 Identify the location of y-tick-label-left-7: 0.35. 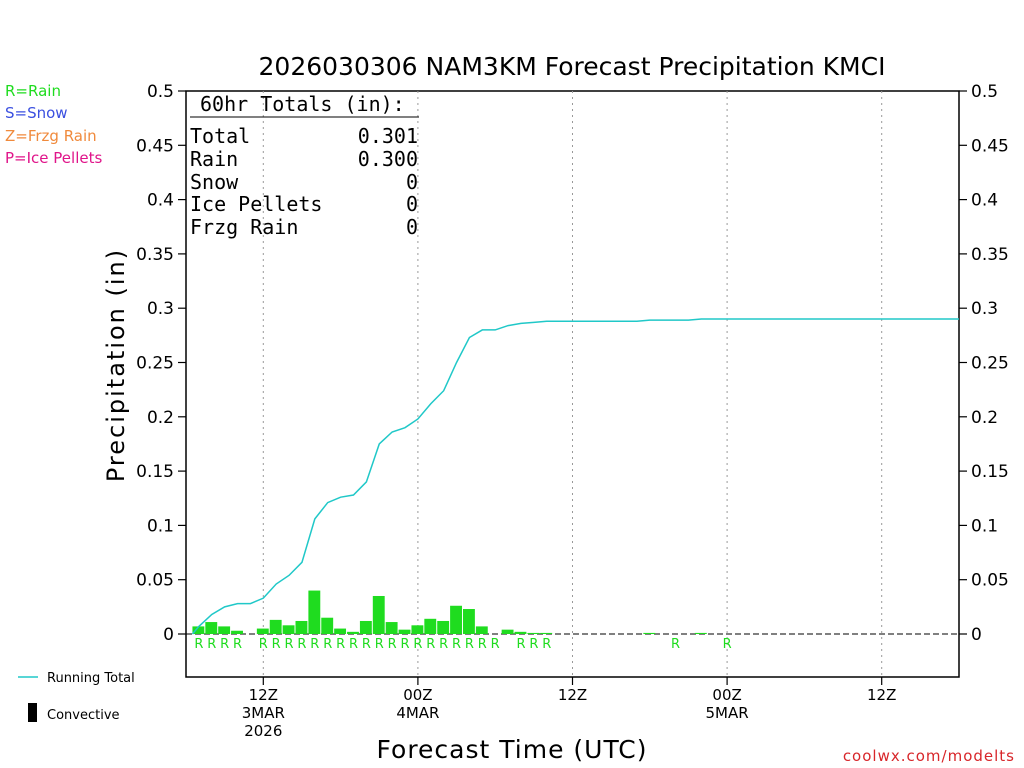
(155, 255).